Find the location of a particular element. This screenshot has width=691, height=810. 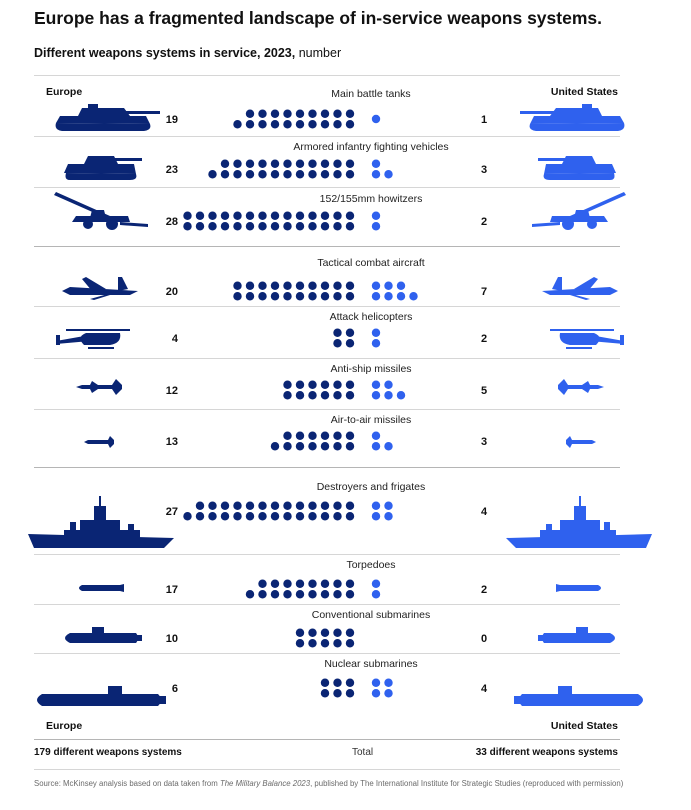

top-rule is located at coordinates (327, 75).